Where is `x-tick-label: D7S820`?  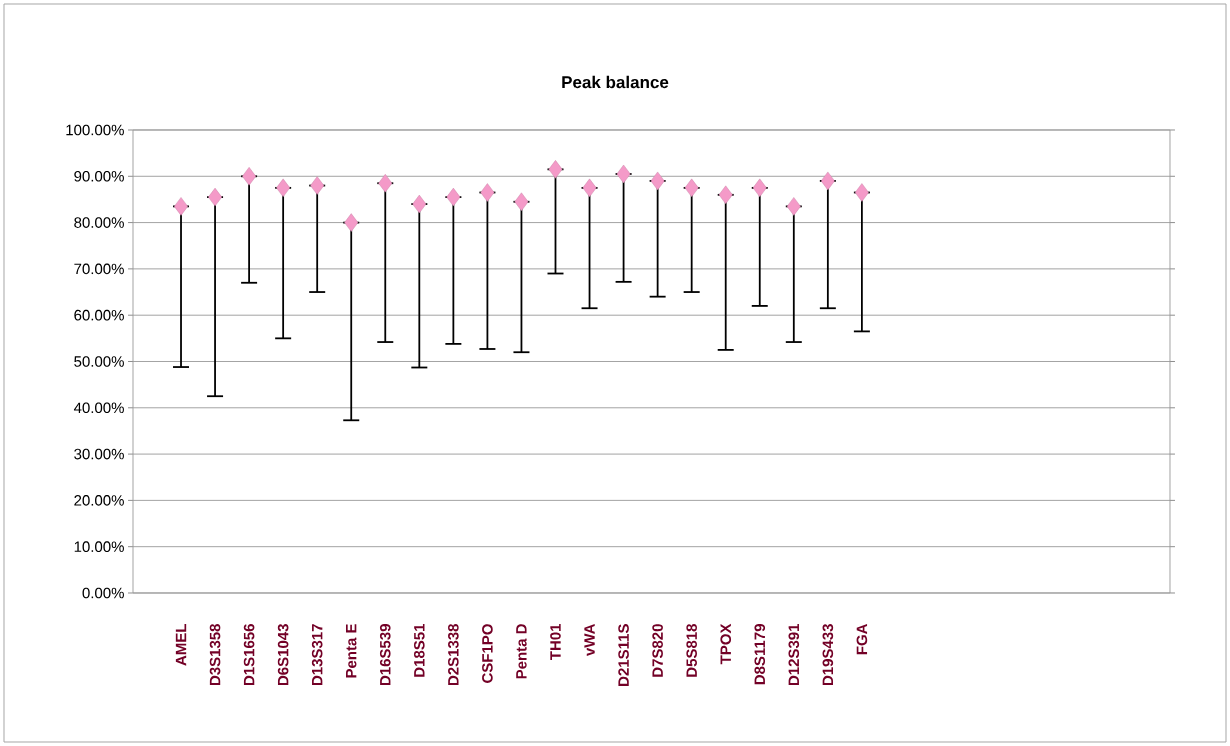 x-tick-label: D7S820 is located at coordinates (657, 650).